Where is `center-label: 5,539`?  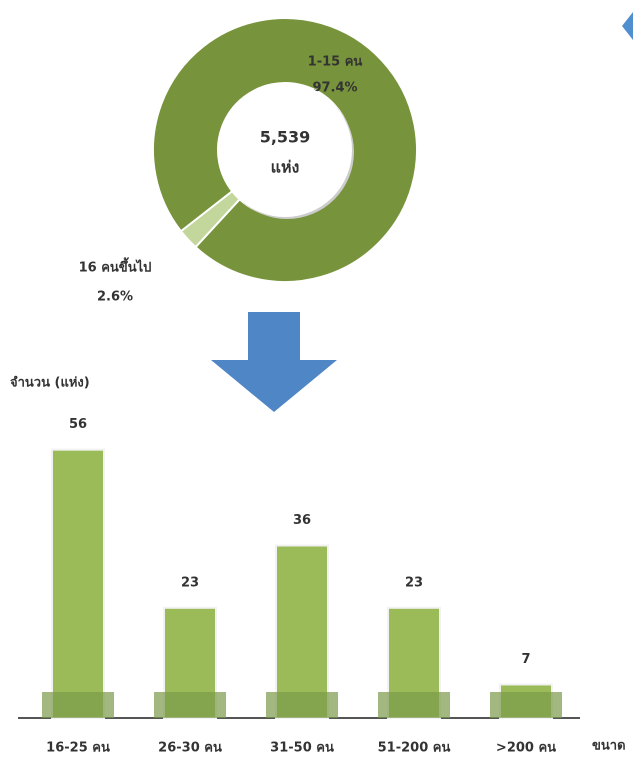 center-label: 5,539 is located at coordinates (285, 137).